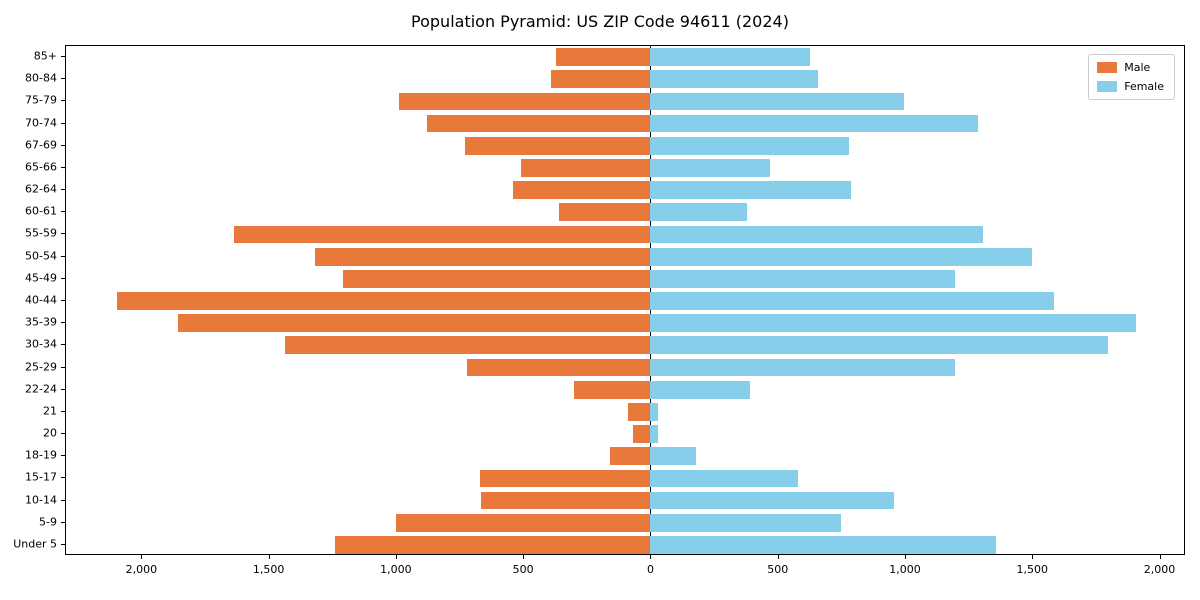  I want to click on y-tick-label-10-14: 10-14, so click(41, 500).